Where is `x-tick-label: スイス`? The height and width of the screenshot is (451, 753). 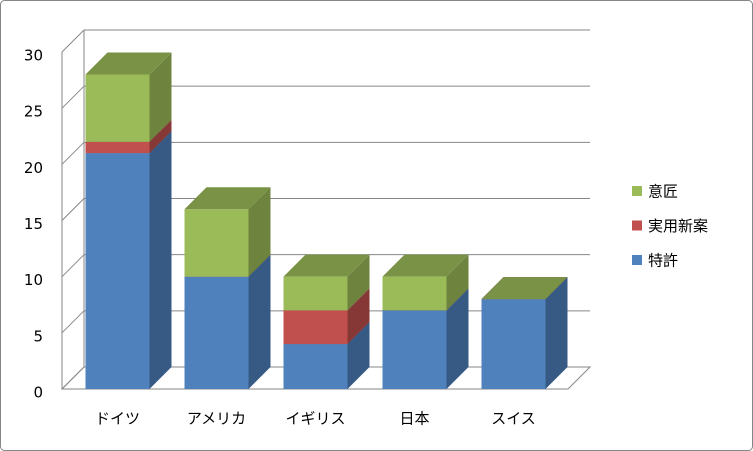 x-tick-label: スイス is located at coordinates (513, 419).